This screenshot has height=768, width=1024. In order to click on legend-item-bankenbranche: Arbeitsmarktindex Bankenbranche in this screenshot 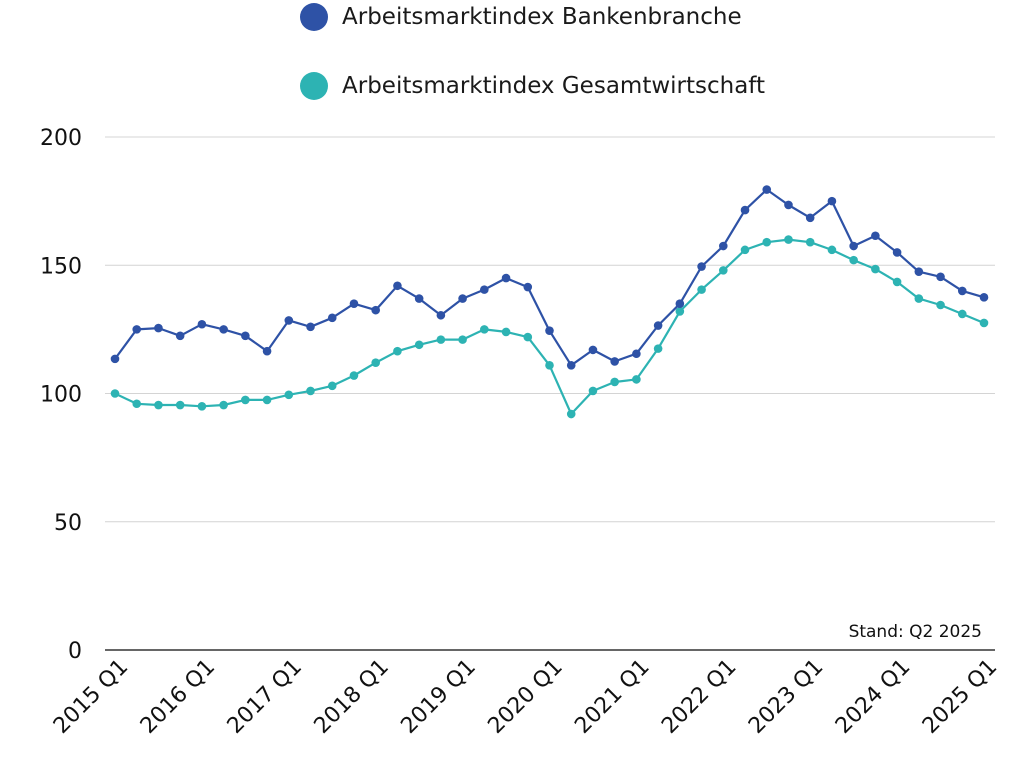, I will do `click(521, 17)`.